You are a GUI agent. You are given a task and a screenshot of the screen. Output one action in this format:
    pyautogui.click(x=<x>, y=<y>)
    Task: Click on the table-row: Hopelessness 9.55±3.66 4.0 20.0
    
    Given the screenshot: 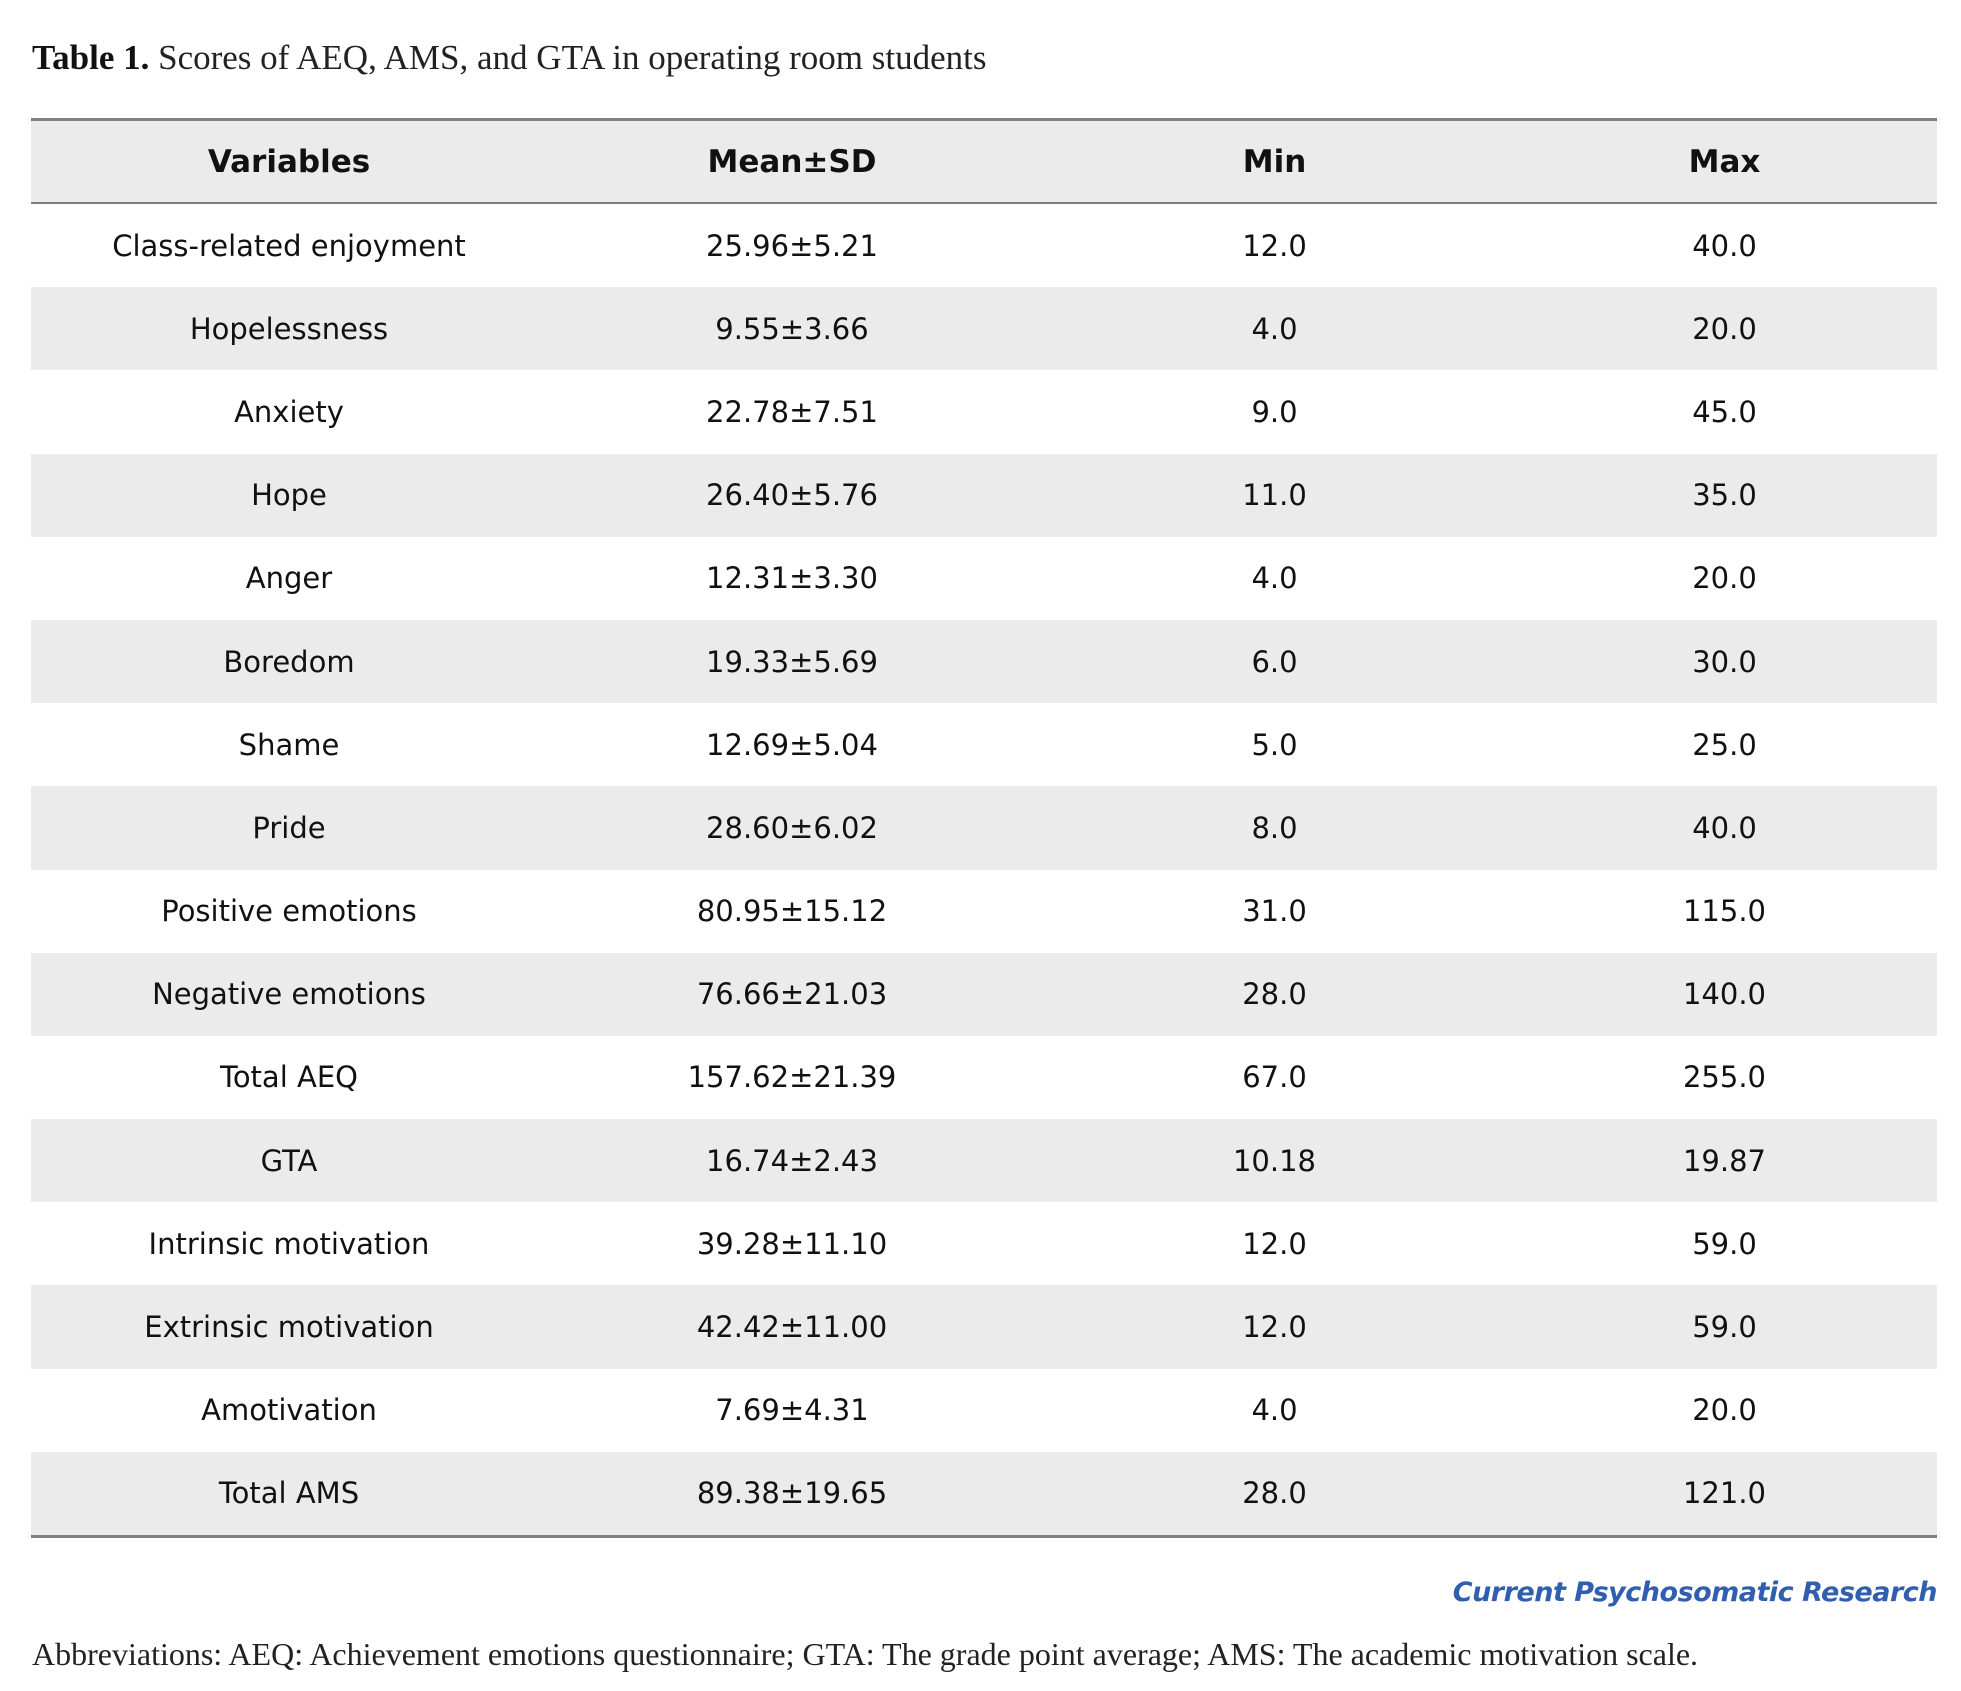 What is the action you would take?
    pyautogui.click(x=984, y=329)
    